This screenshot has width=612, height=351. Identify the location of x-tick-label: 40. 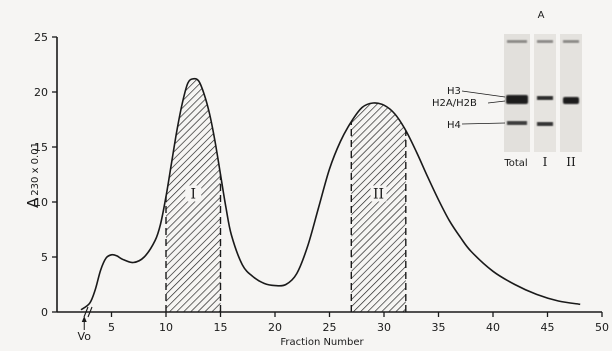
(493, 327).